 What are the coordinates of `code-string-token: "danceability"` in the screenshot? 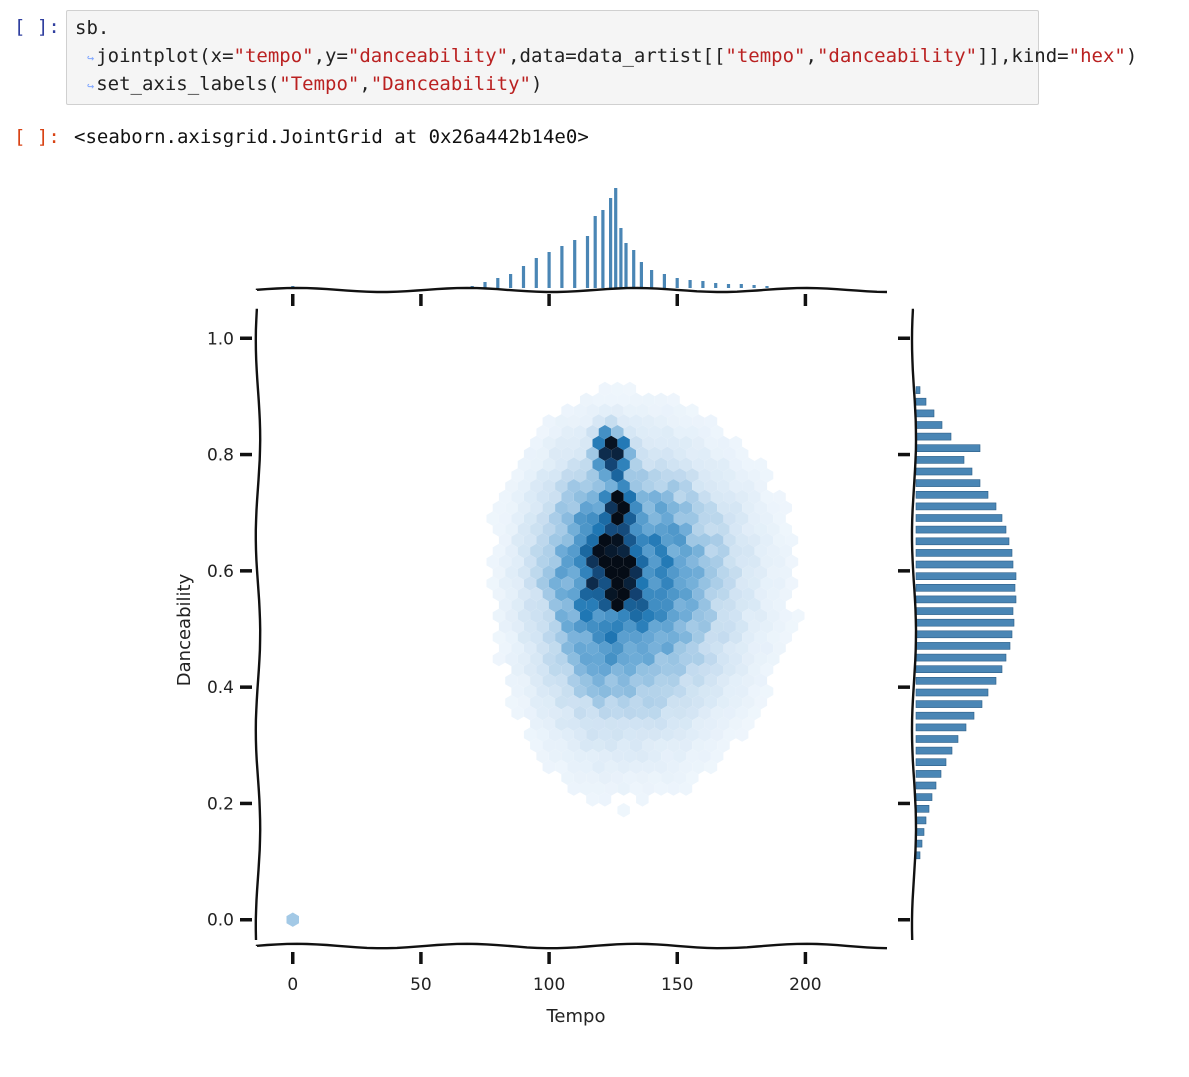 It's located at (897, 56).